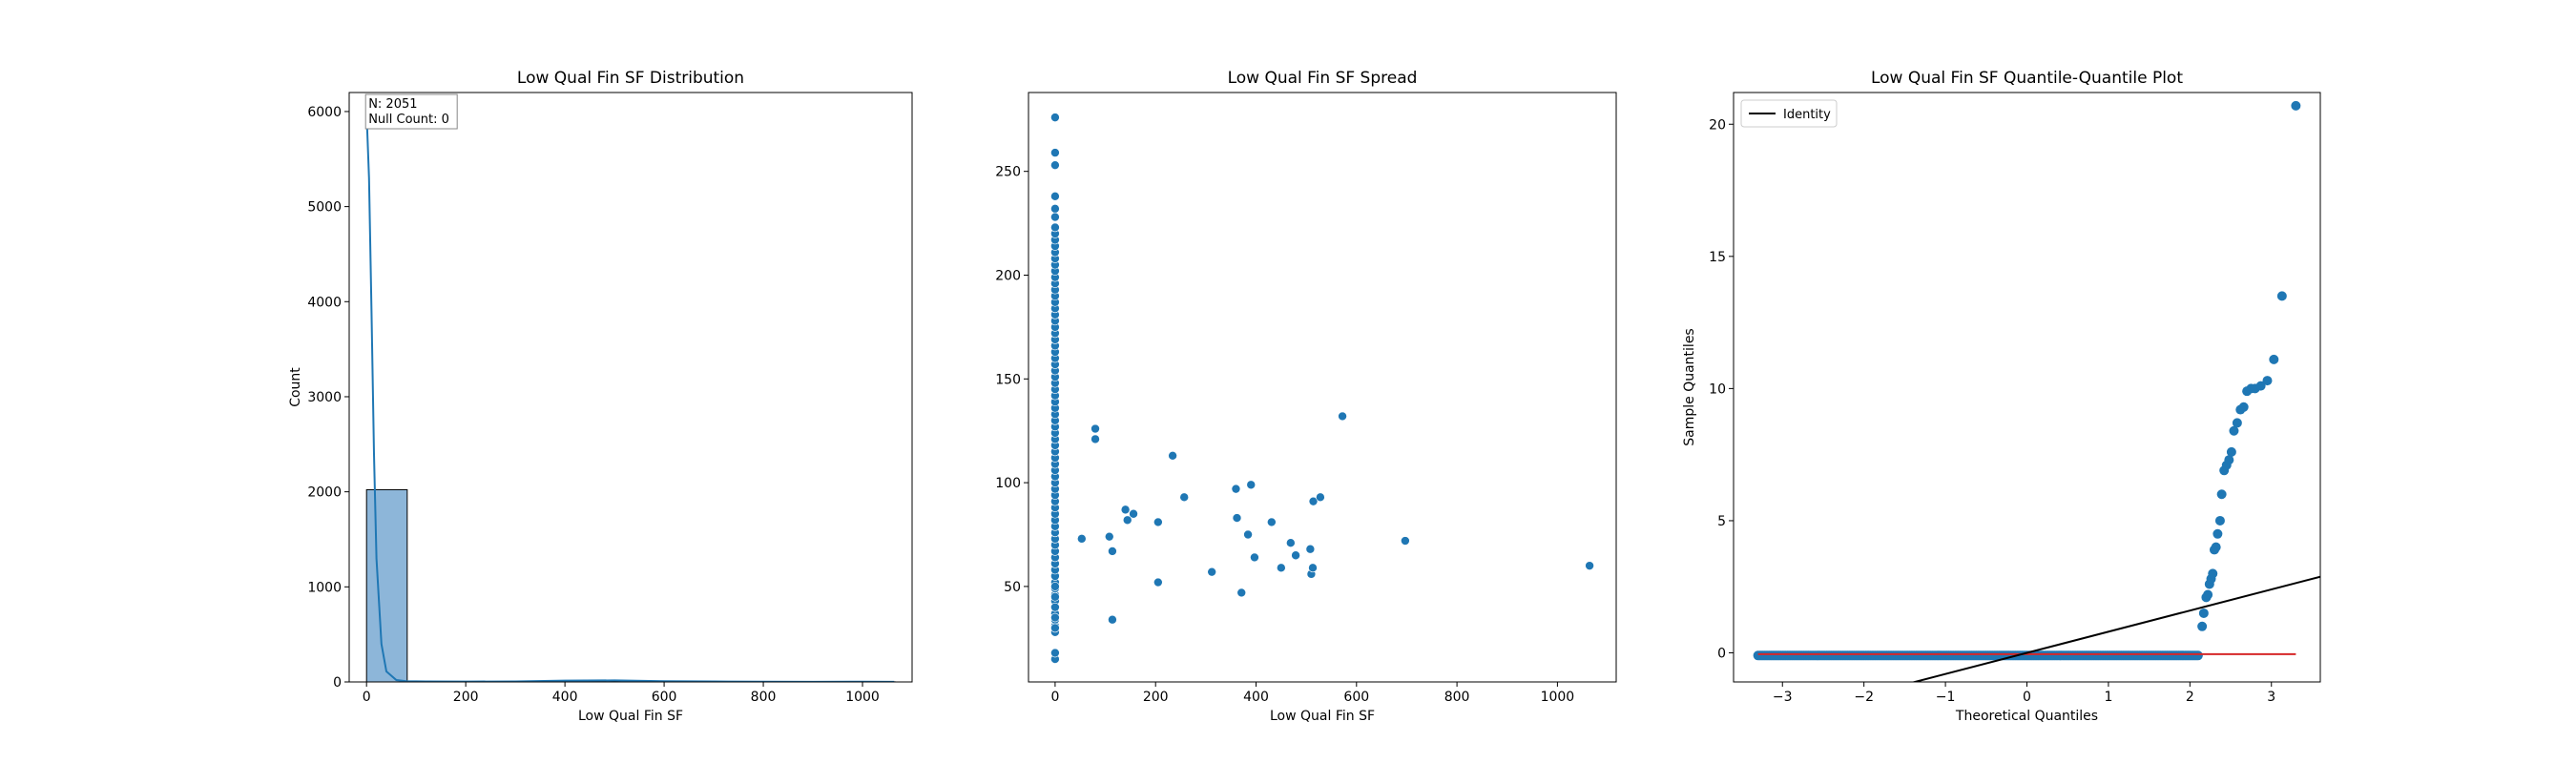 This screenshot has height=763, width=2576. I want to click on x-tick-label: −1, so click(1946, 697).